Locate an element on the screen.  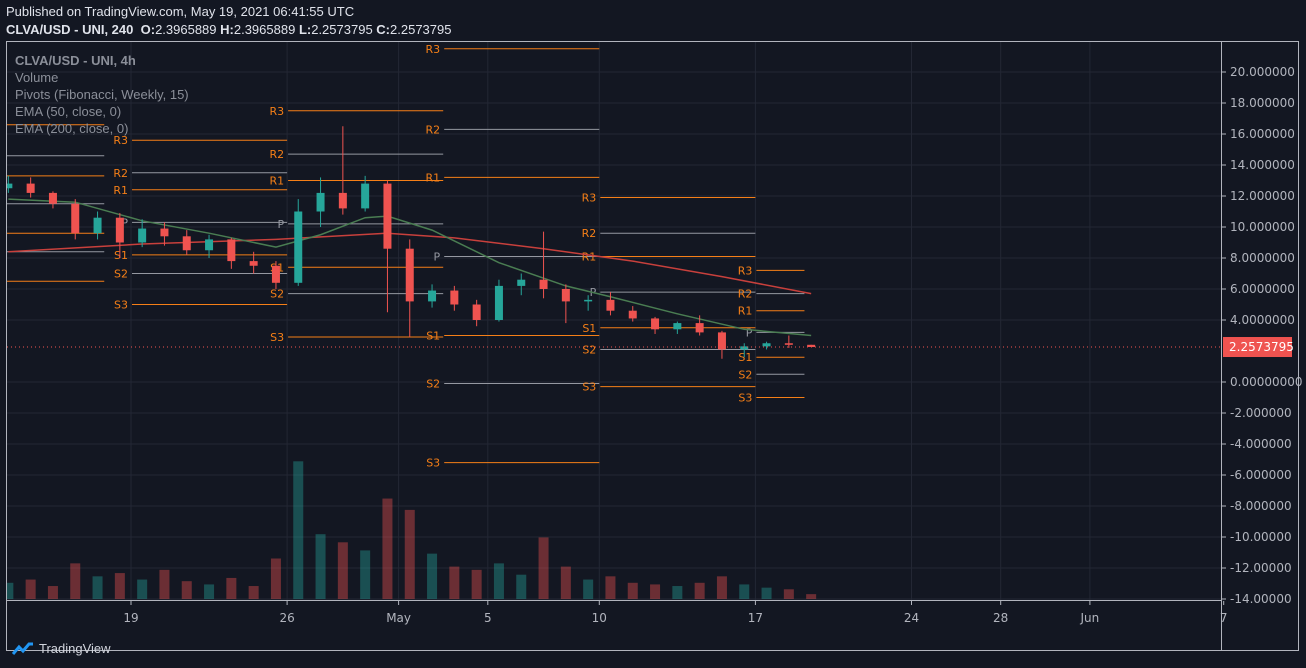
y-tick-label: -12.00000 is located at coordinates (1261, 568).